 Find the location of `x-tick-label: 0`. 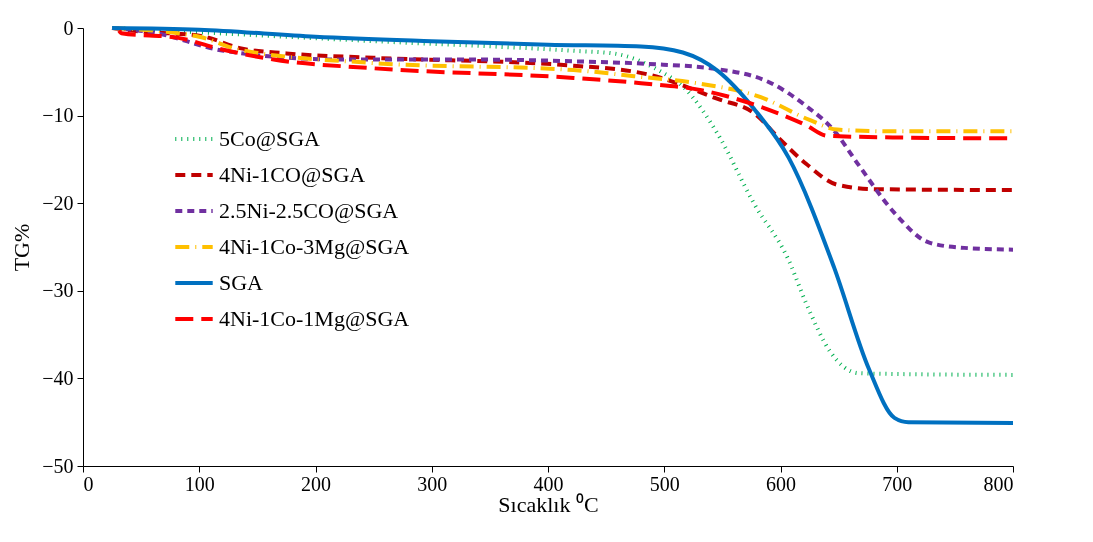

x-tick-label: 0 is located at coordinates (88, 483).